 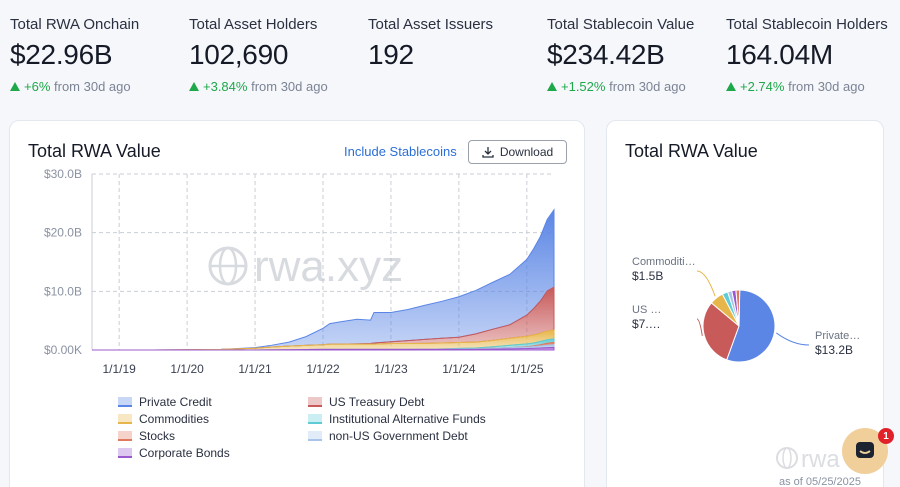 I want to click on stat-change: +3.84% from 30d ago, so click(x=258, y=86).